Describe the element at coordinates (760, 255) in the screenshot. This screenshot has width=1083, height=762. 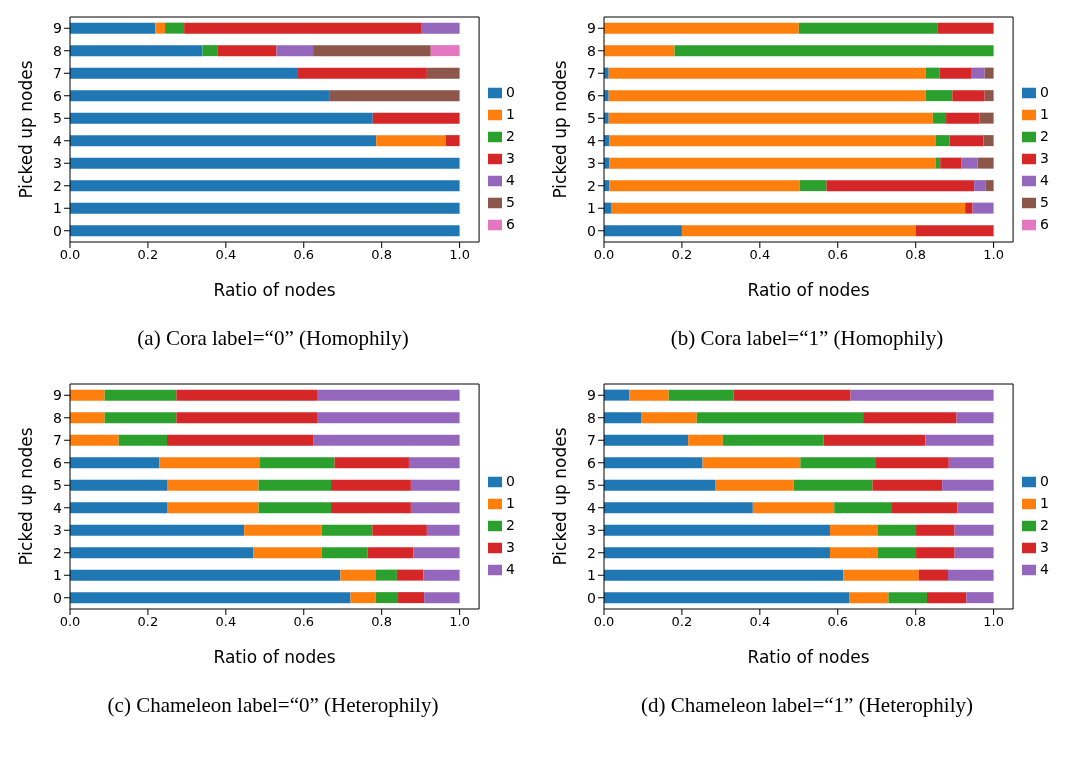
I see `x-tick-label: 0.4` at that location.